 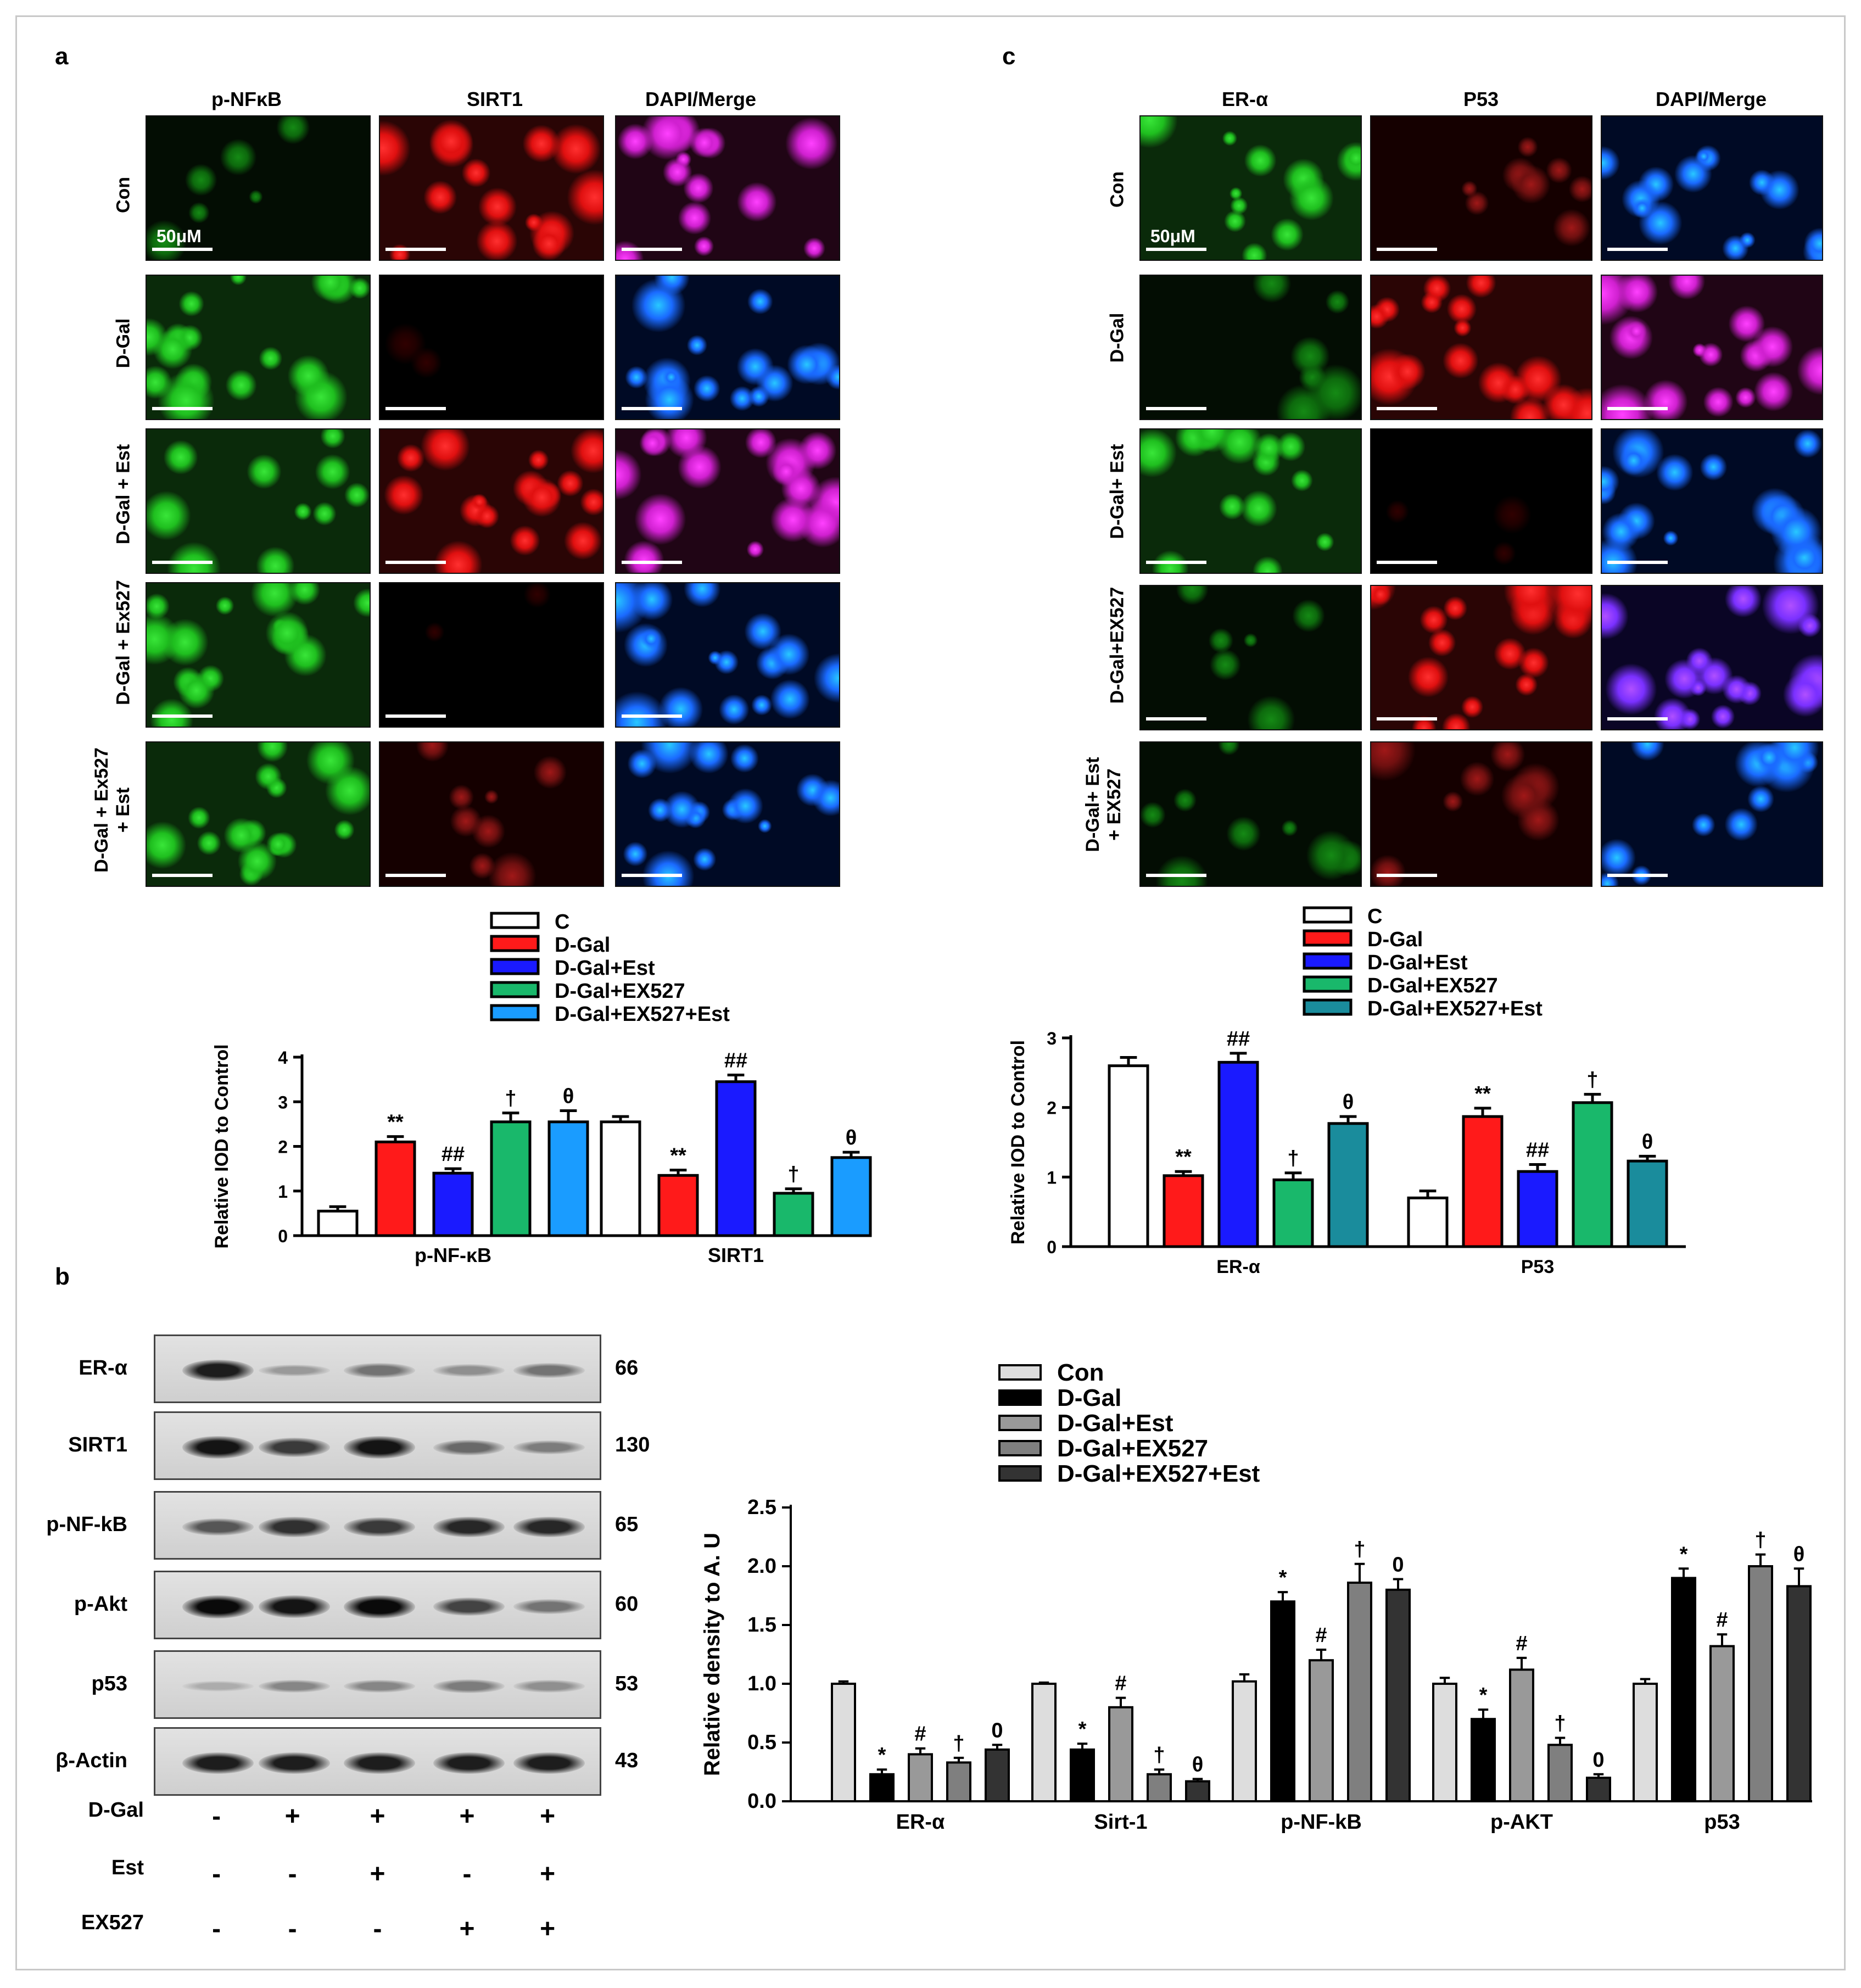 I want to click on micrograph-c-r4-c2, so click(x=1481, y=657).